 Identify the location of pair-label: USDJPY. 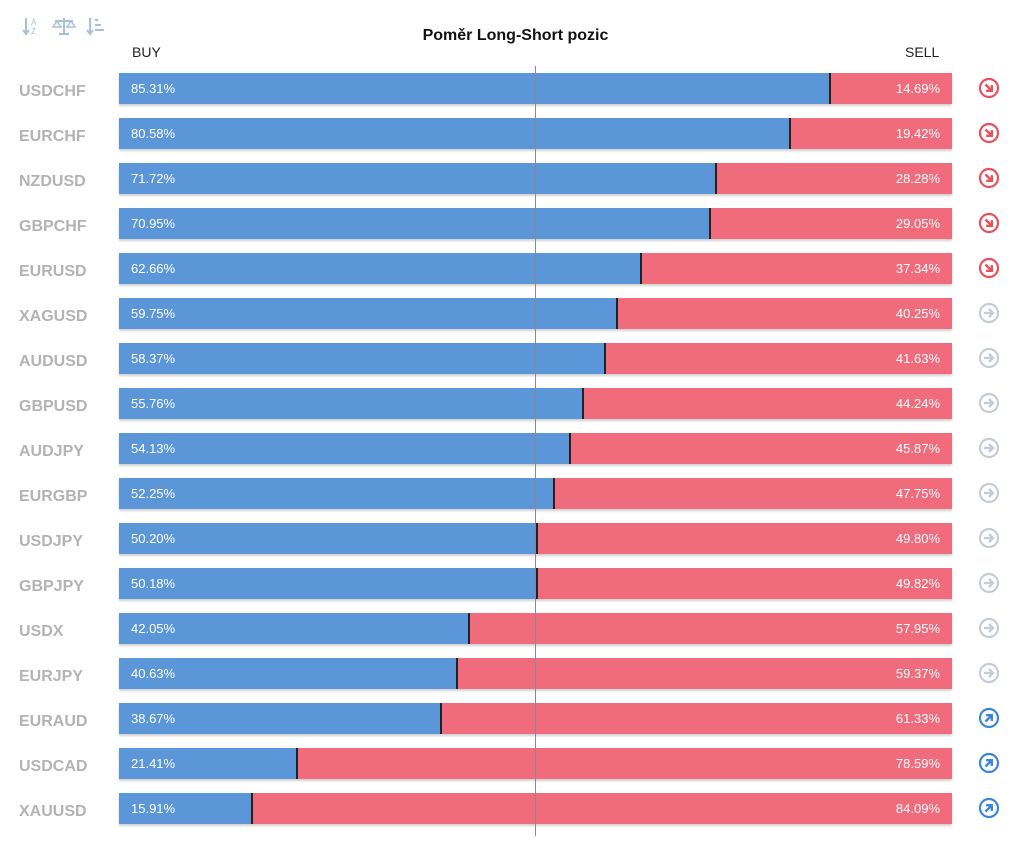
(51, 541).